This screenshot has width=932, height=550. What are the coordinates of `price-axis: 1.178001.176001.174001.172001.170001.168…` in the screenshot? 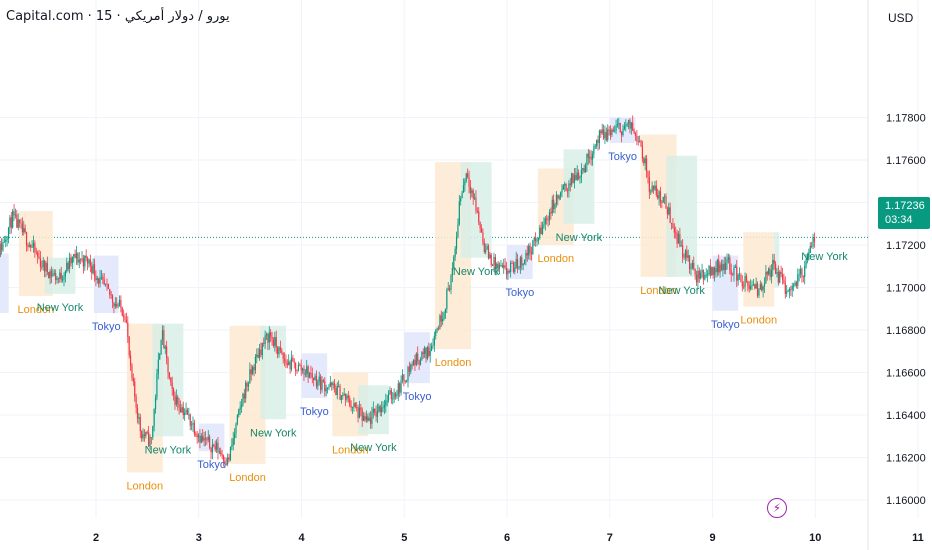 It's located at (906, 310).